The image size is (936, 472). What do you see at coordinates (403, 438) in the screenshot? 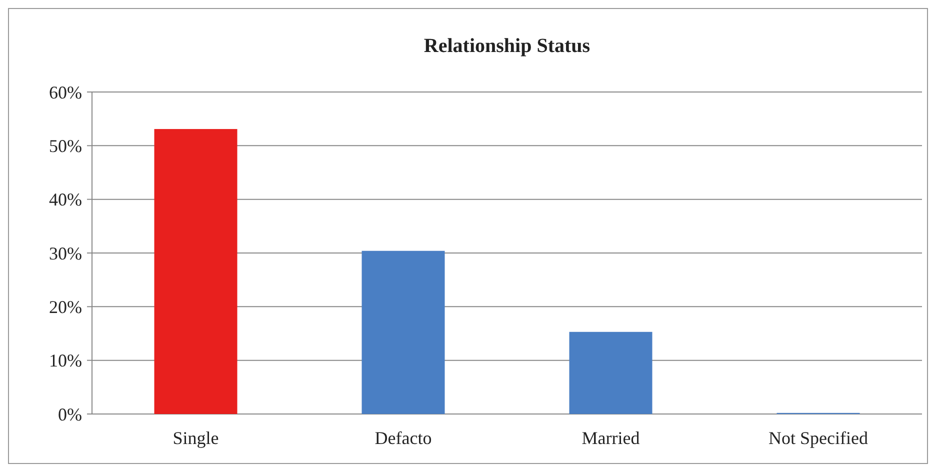
I see `x-tick-label: Defacto` at bounding box center [403, 438].